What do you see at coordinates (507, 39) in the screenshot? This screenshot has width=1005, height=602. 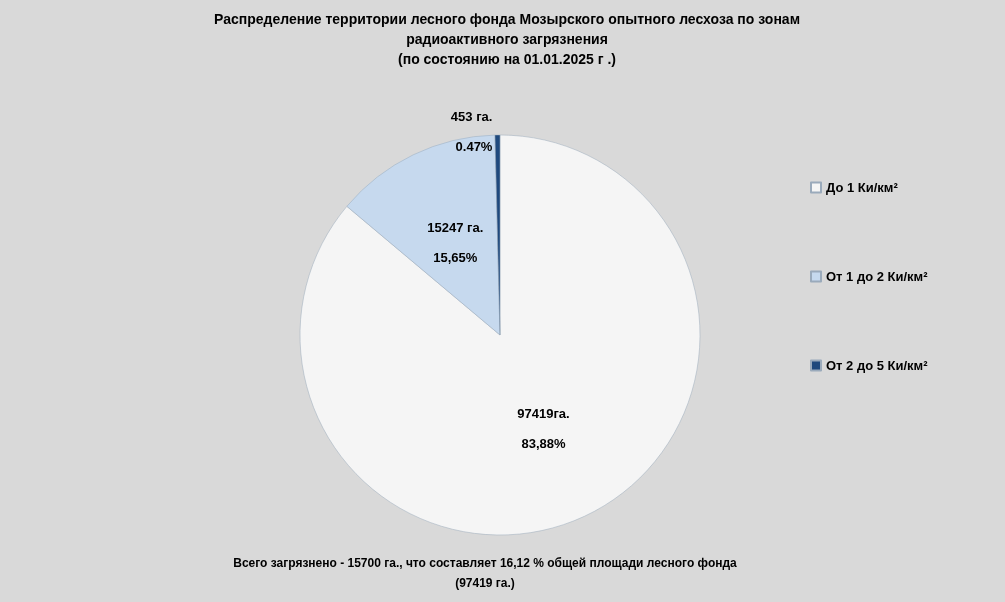 I see `chart-title: Распределение территории лесного фонда Мозырского опытного лесхоза по зонам радиоактивного загрязнения (по состоянию на 01.01.2025 г .)` at bounding box center [507, 39].